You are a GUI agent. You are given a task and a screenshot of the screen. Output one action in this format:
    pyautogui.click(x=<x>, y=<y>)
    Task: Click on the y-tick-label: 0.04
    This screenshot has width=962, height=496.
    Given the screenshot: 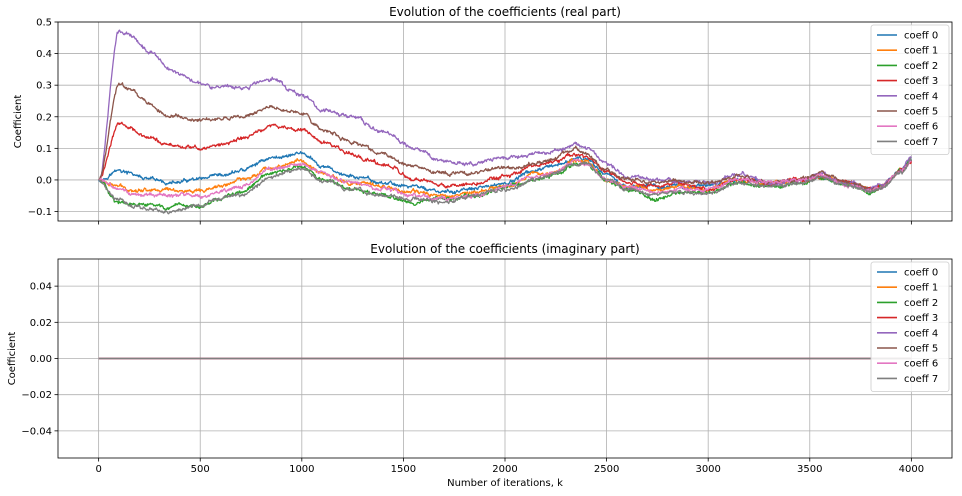 What is the action you would take?
    pyautogui.click(x=41, y=287)
    